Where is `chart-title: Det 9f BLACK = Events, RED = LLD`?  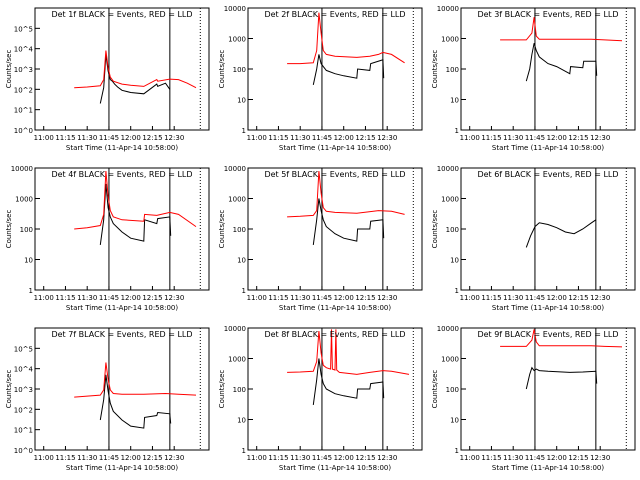 chart-title: Det 9f BLACK = Events, RED = LLD is located at coordinates (547, 334).